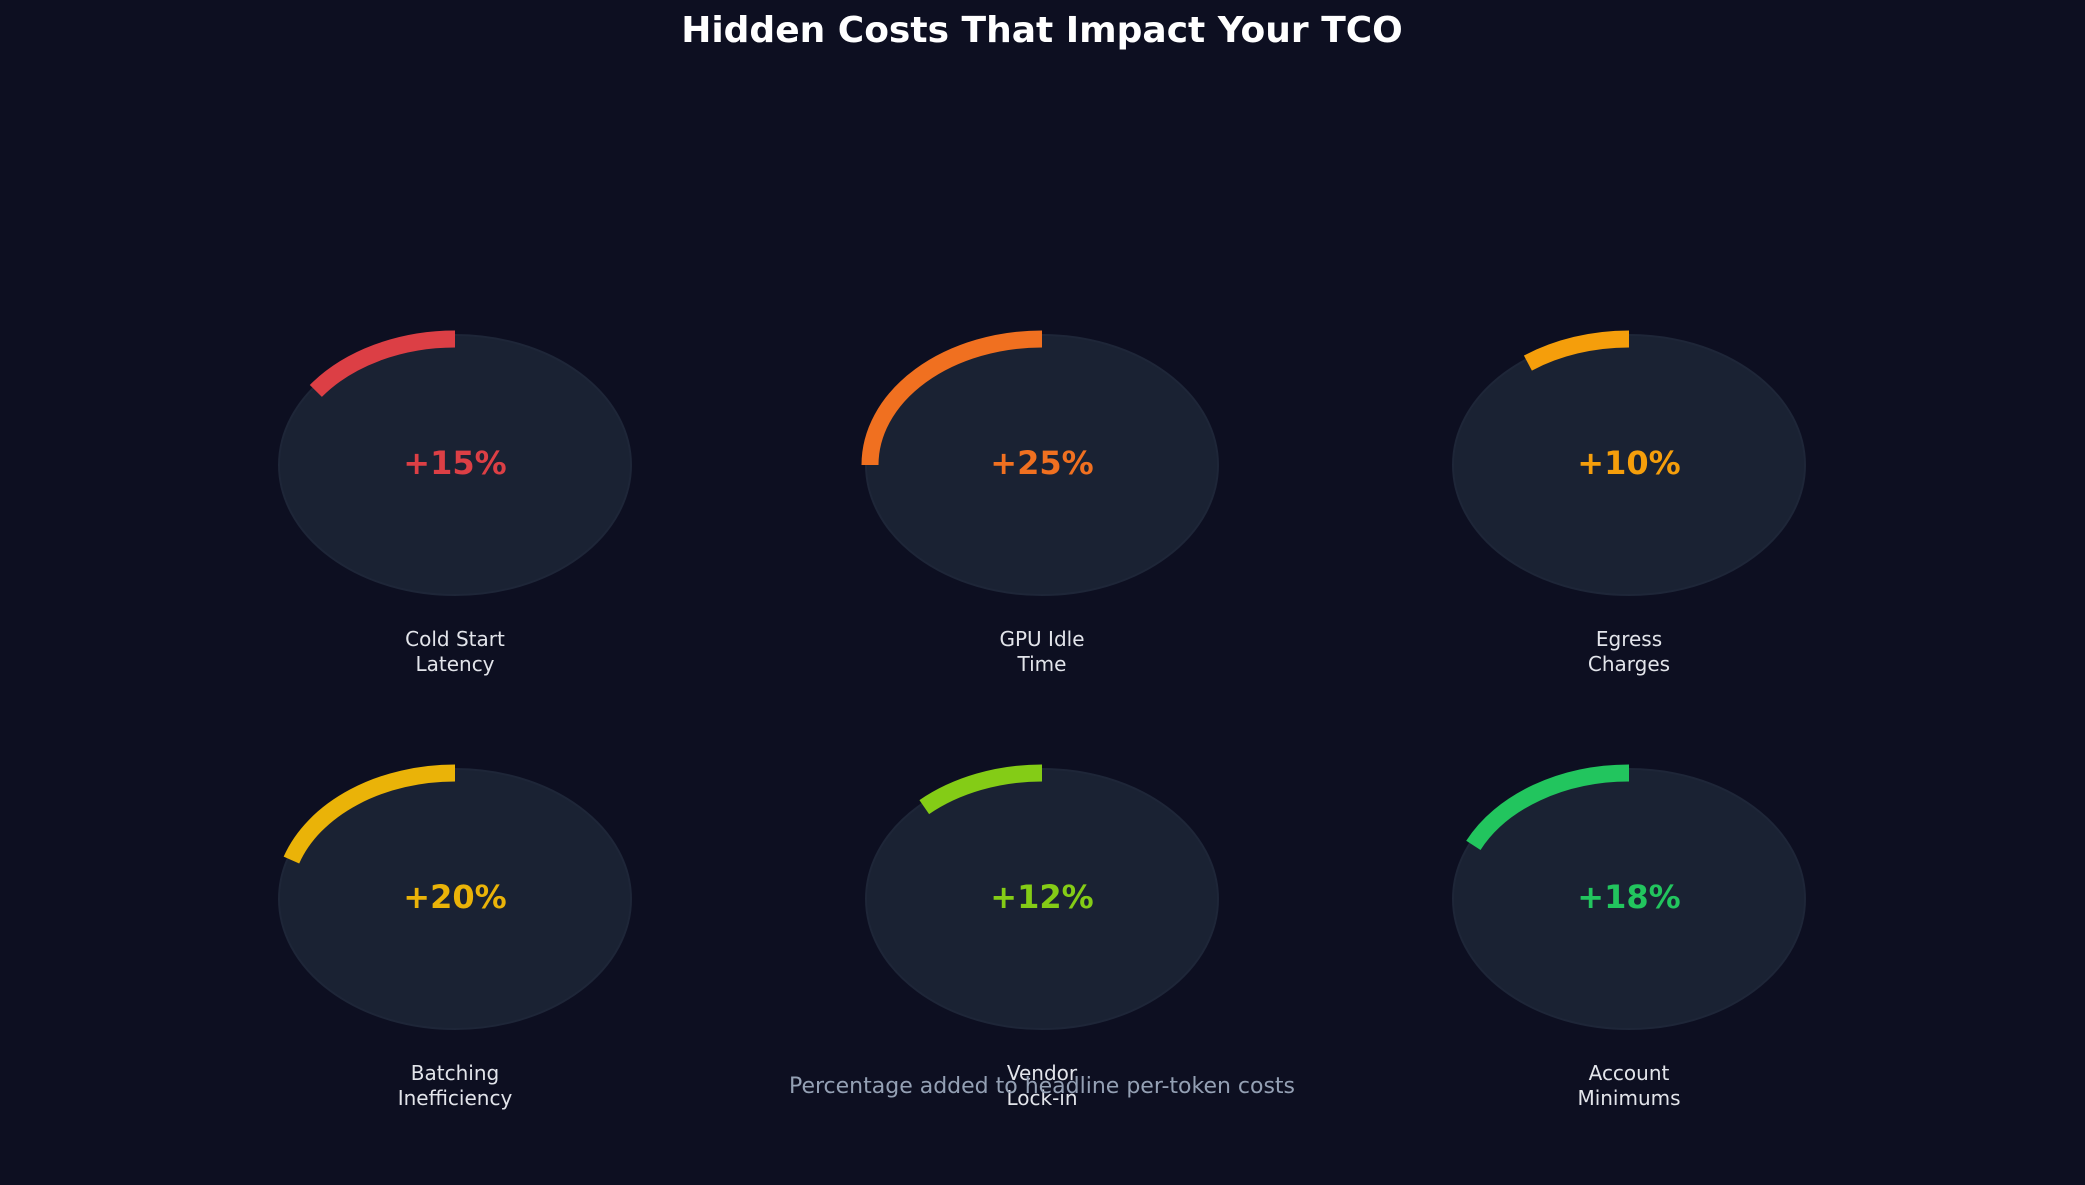  I want to click on gauge-category-label-line: Egress, so click(1629, 639).